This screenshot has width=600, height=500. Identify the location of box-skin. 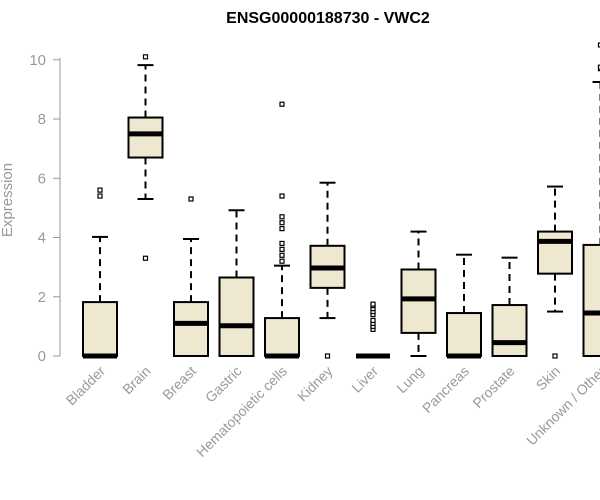
(555, 272).